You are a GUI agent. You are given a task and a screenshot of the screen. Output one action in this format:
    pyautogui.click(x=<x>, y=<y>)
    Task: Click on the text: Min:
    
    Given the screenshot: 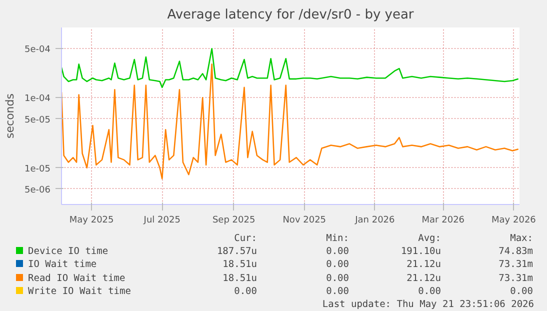 What is the action you would take?
    pyautogui.click(x=337, y=238)
    